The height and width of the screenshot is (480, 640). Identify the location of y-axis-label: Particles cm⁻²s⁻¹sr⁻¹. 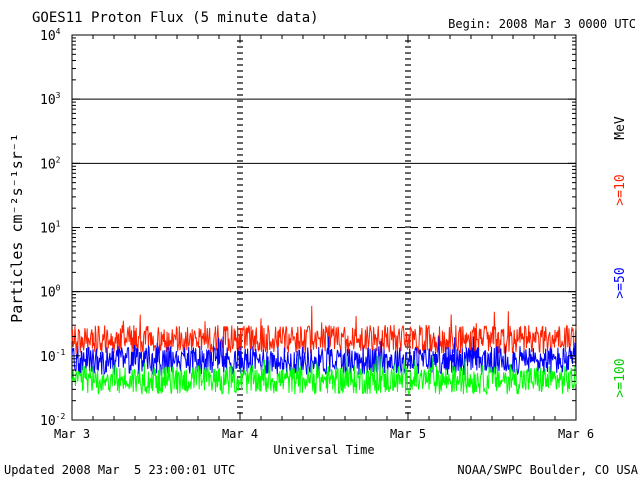
(17, 228).